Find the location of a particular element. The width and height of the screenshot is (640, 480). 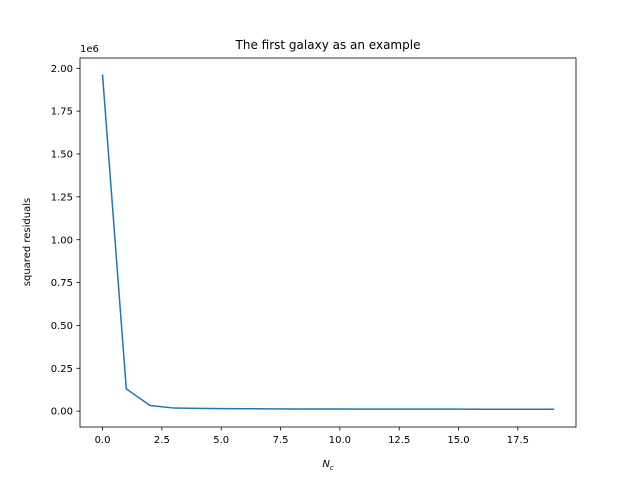

x-tick-label: 5.0 is located at coordinates (221, 440).